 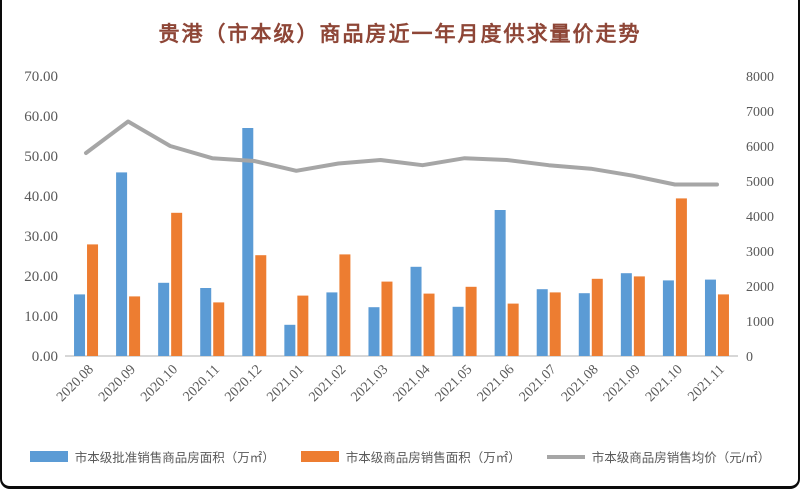 I want to click on legend-item-approved-area: 市本级批准销售商品房面积（万㎡）, so click(x=152, y=456).